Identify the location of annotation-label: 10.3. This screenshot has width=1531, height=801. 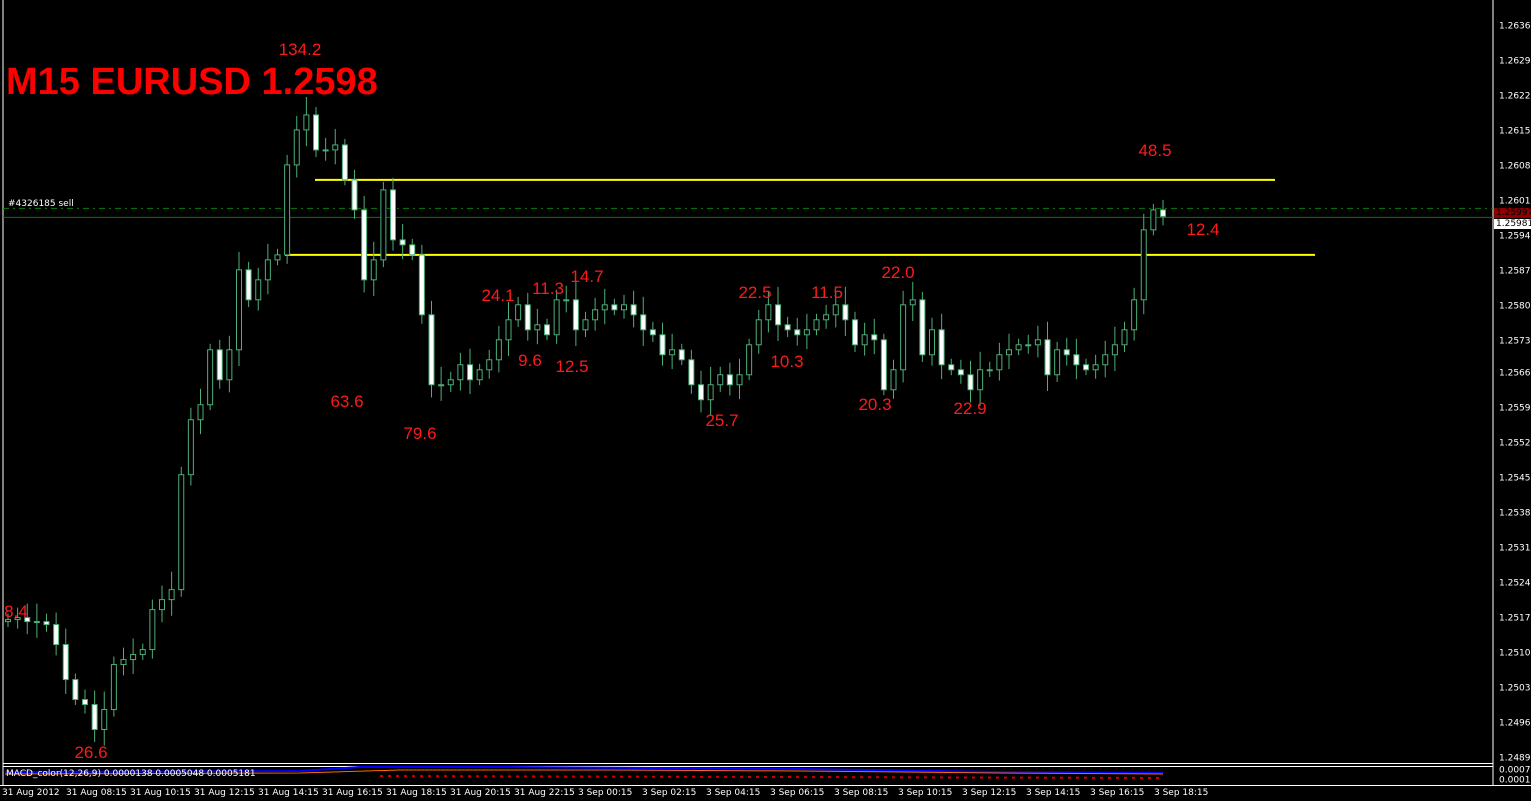
(787, 361).